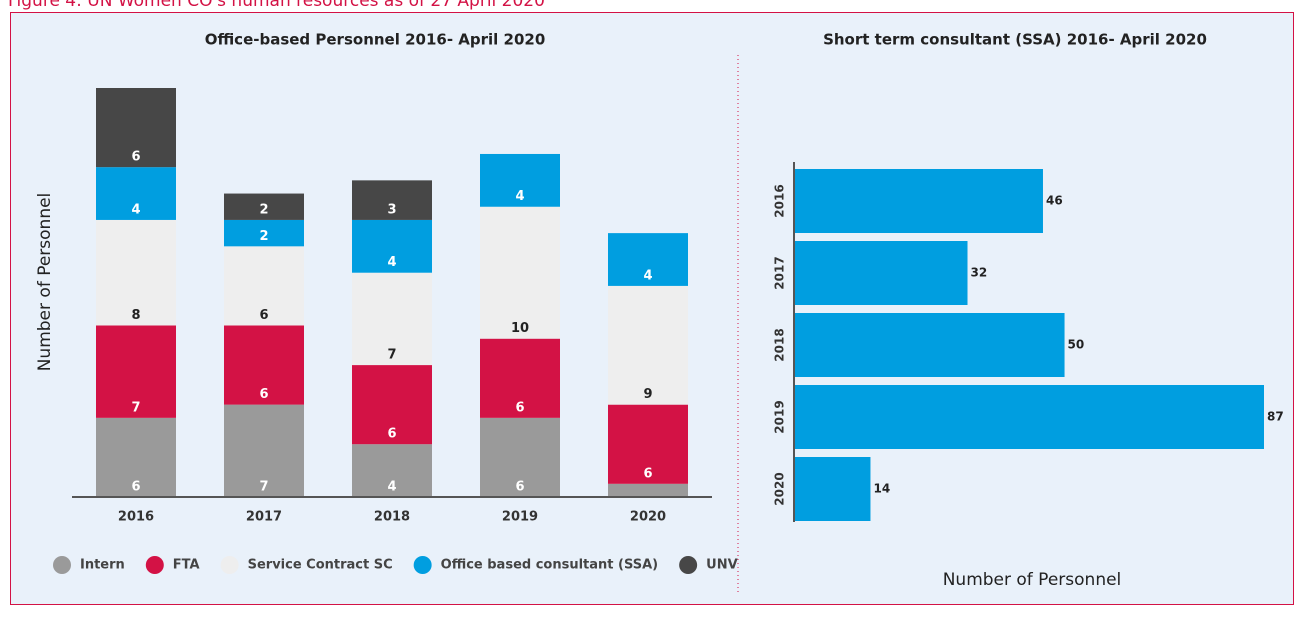 The height and width of the screenshot is (619, 1296). What do you see at coordinates (1076, 345) in the screenshot?
I see `data-label: 50` at bounding box center [1076, 345].